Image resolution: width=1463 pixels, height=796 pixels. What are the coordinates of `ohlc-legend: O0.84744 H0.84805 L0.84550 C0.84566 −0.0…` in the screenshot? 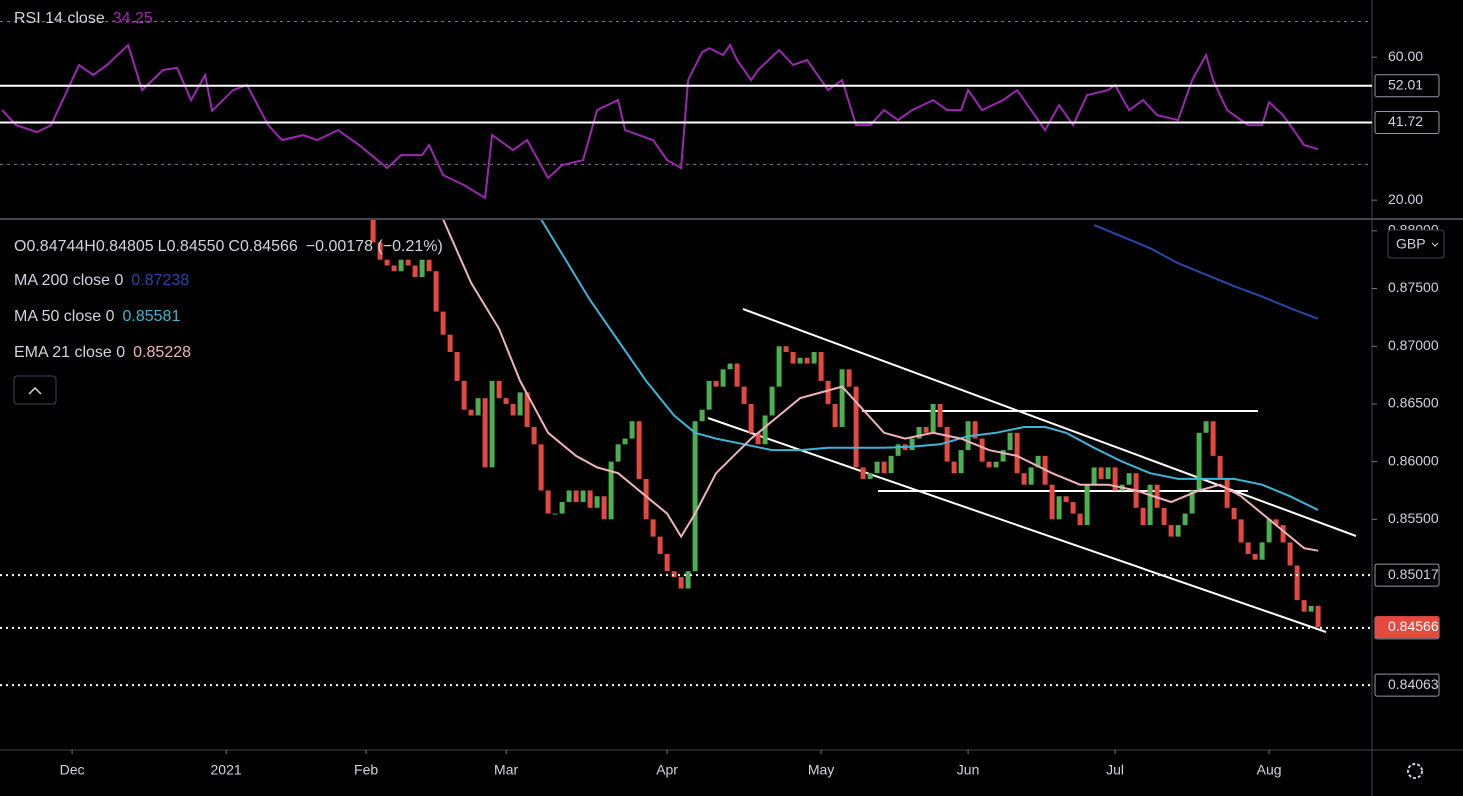 It's located at (228, 247).